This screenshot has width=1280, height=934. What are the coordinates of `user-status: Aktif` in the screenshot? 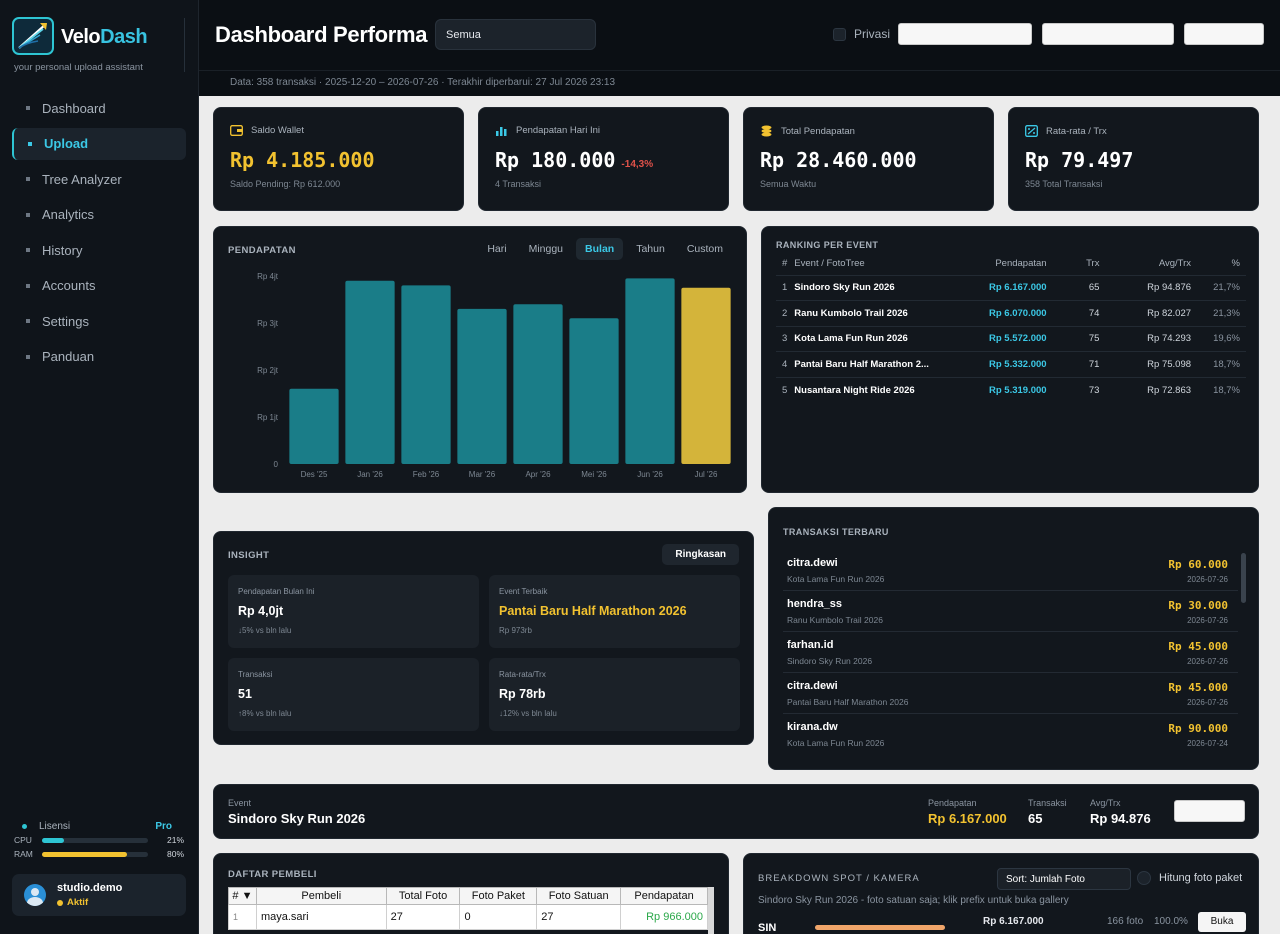 It's located at (72, 902).